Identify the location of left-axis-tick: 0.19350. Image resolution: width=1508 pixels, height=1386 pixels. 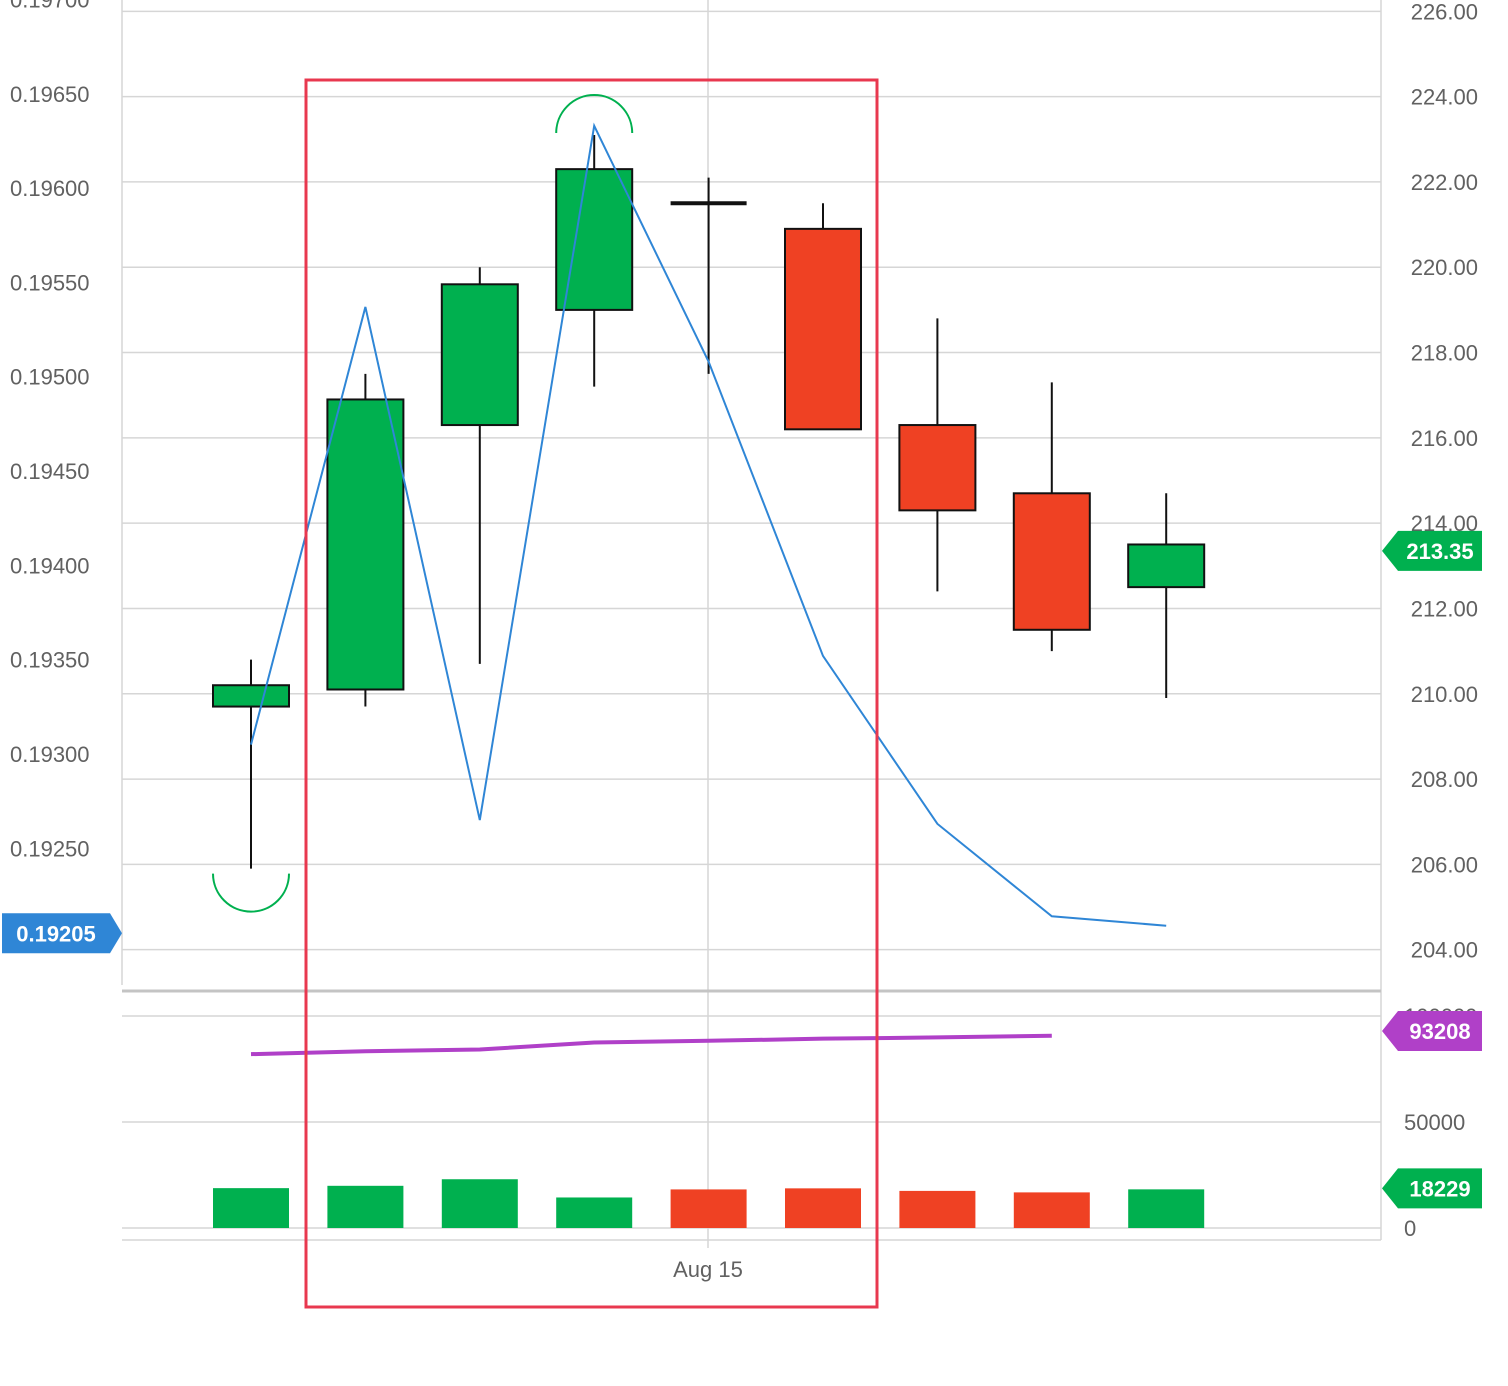
(50, 660).